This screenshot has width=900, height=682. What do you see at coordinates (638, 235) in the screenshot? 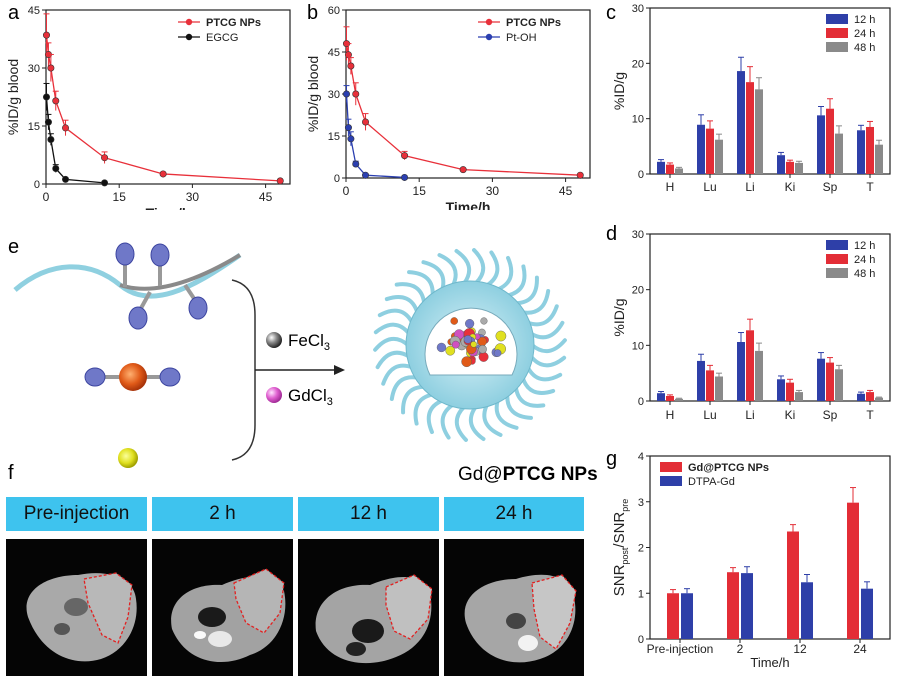
I see `y-tick-label: 30` at bounding box center [638, 235].